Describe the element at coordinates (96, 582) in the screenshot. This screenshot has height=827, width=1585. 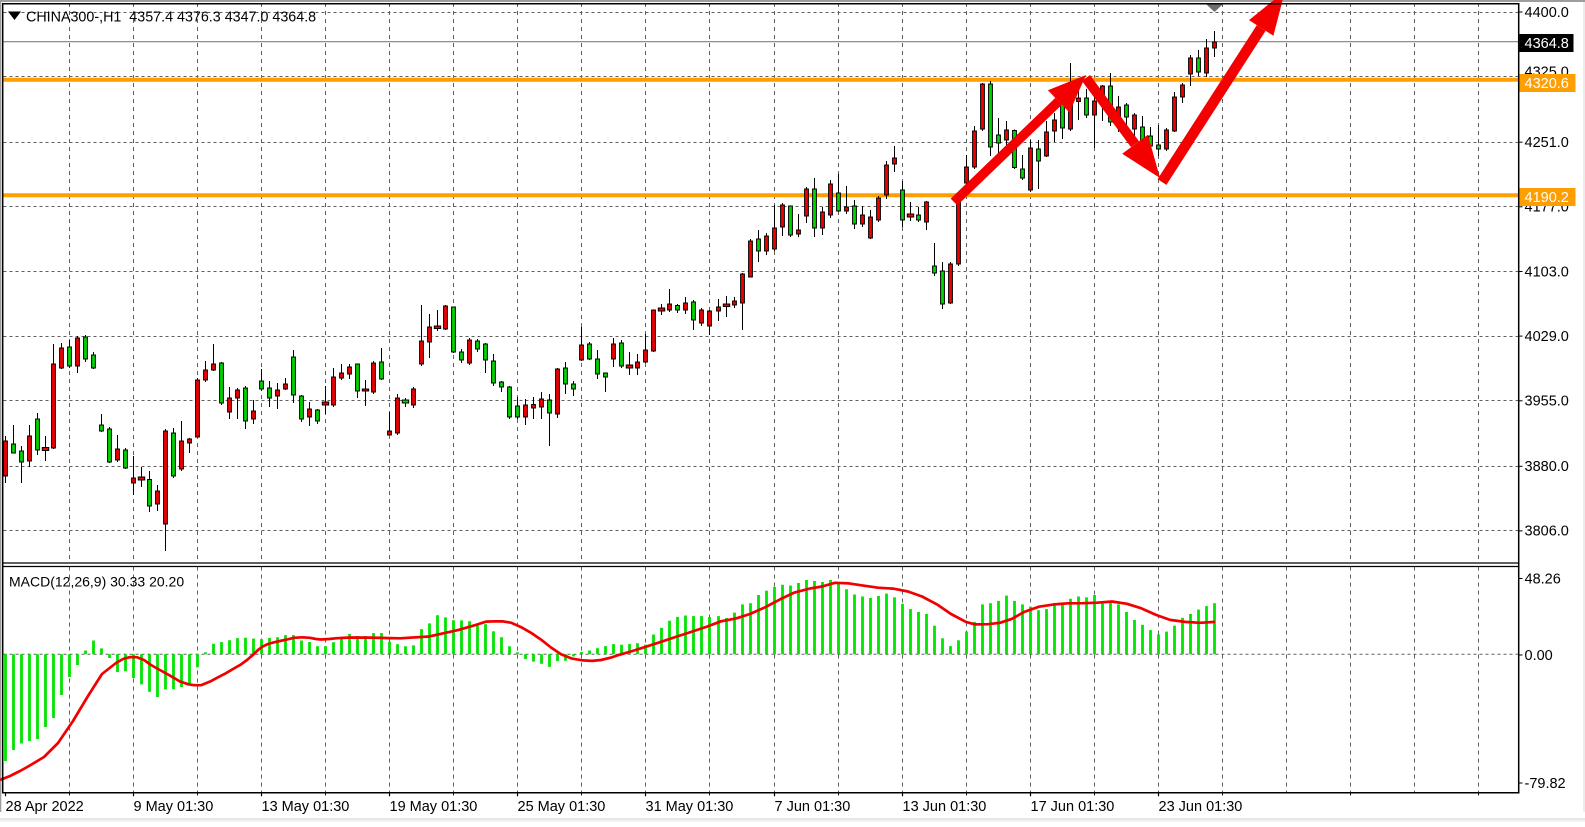
I see `svg-text: MACD(12,26,9) 30.33 20.20` at that location.